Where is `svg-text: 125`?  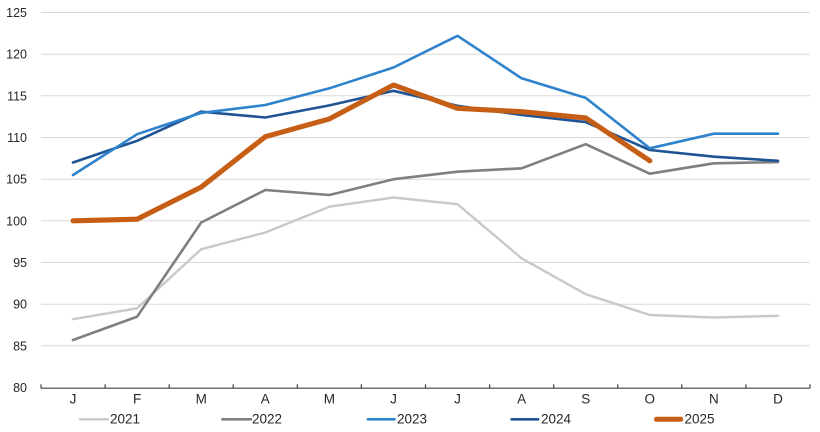
svg-text: 125 is located at coordinates (16, 13).